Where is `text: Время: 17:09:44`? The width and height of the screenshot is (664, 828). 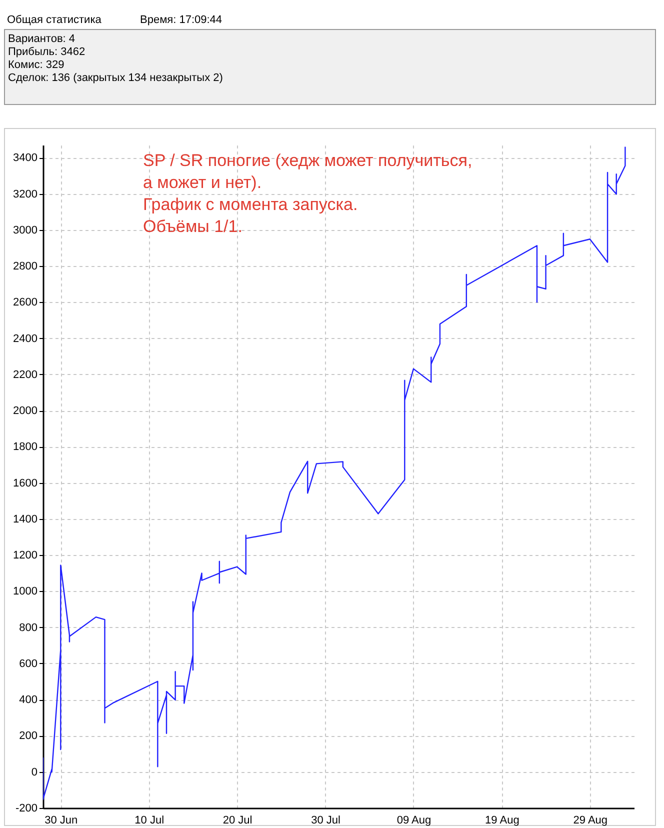
text: Время: 17:09:44 is located at coordinates (181, 20).